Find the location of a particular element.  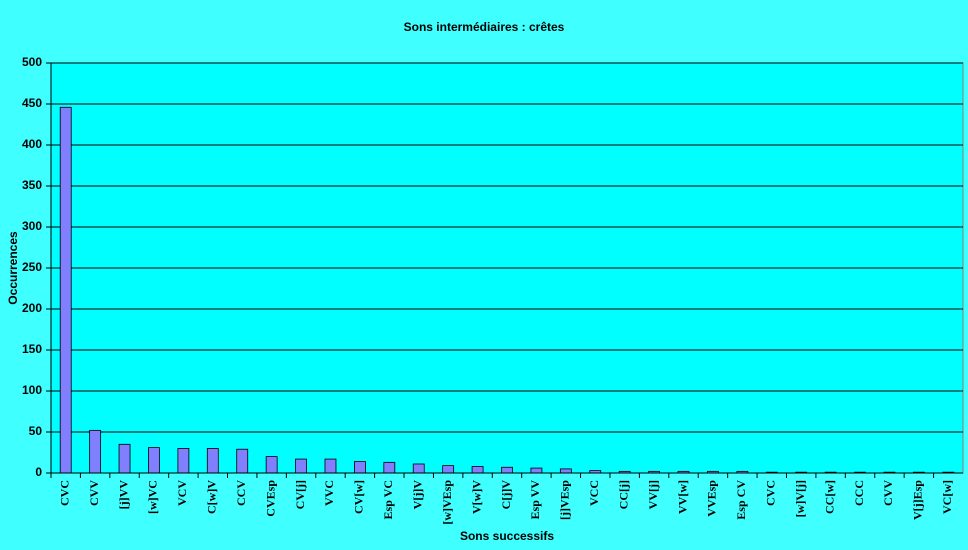

x-tick-label: V[j]Esp is located at coordinates (918, 500).